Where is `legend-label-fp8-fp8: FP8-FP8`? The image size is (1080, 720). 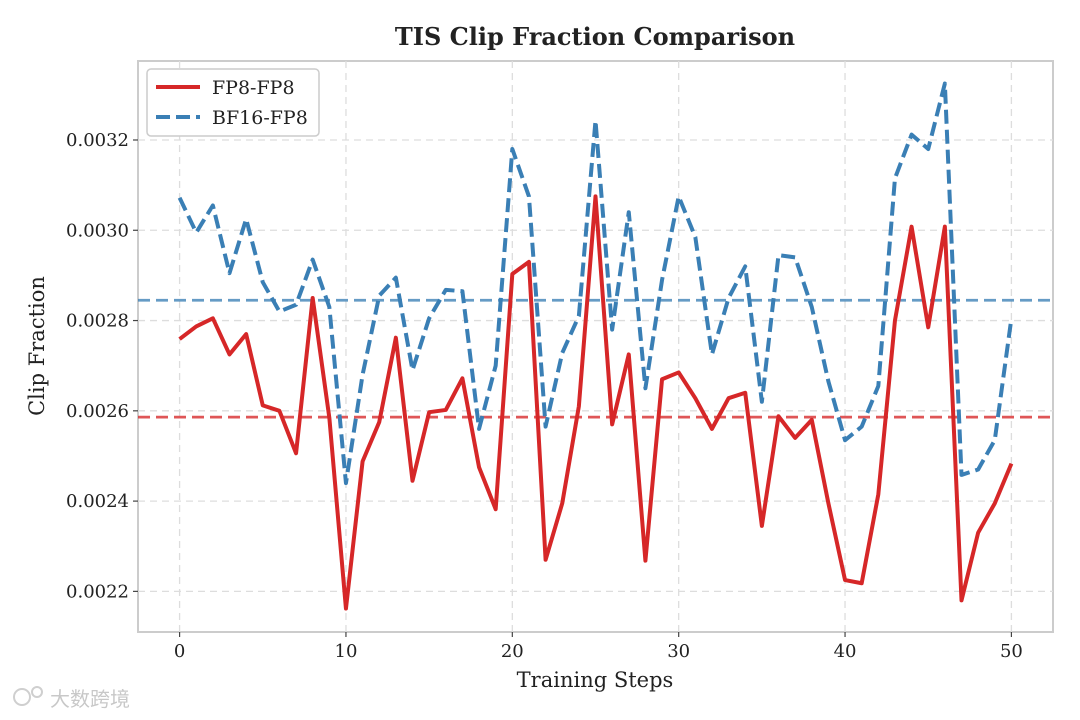
legend-label-fp8-fp8: FP8-FP8 is located at coordinates (253, 88).